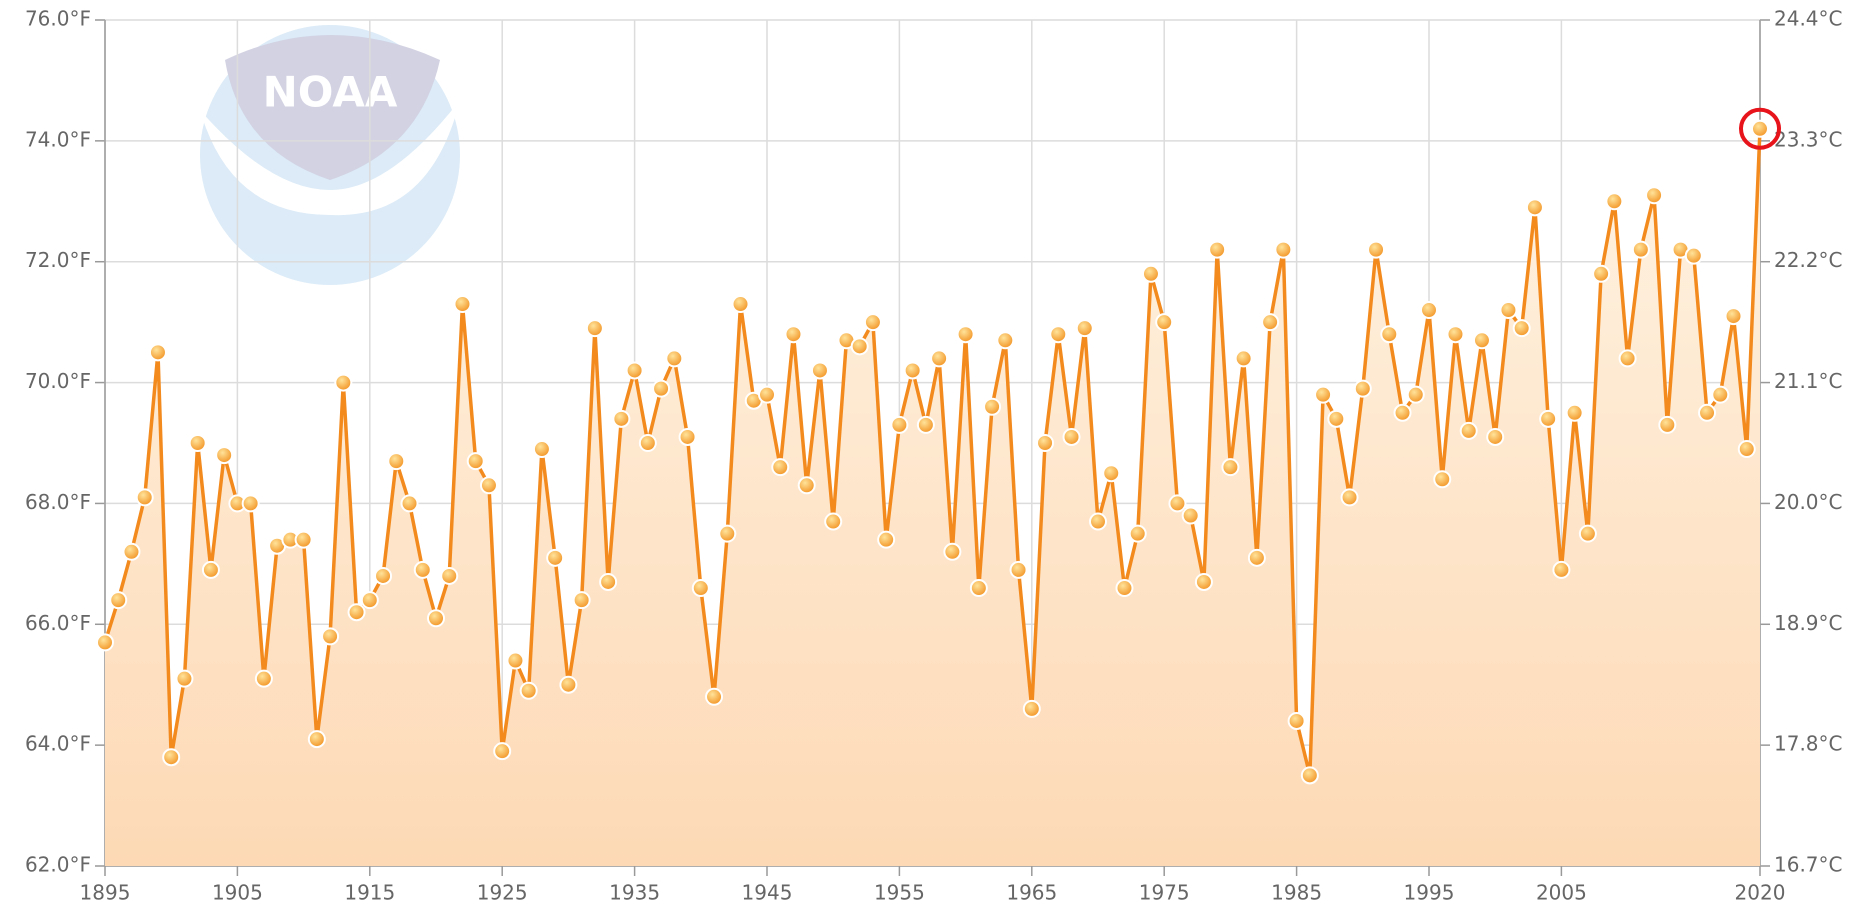 This screenshot has width=1866, height=917. Describe the element at coordinates (369, 893) in the screenshot. I see `x-tick-label: 1915` at that location.